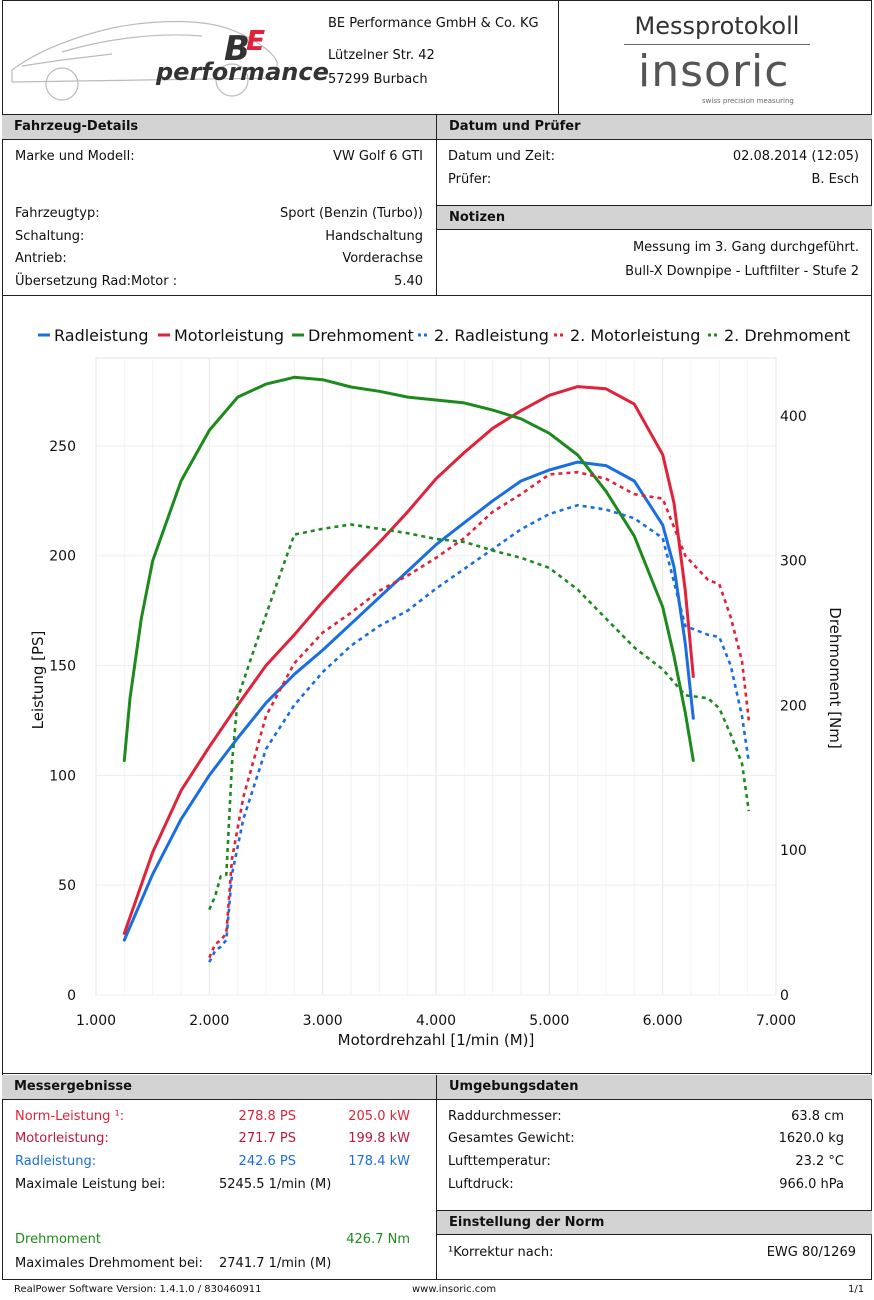  I want to click on company-logo: B E performance, so click(165, 57).